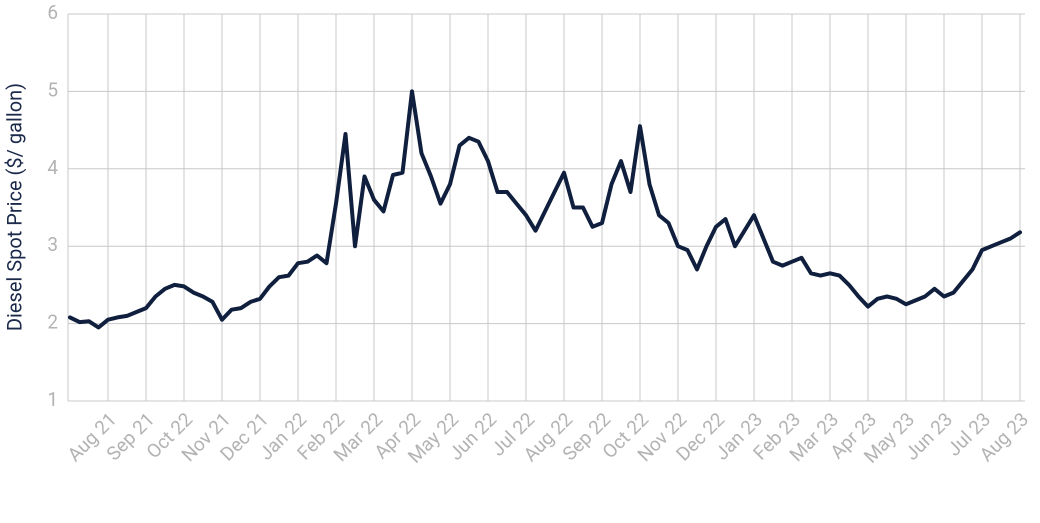 Image resolution: width=1040 pixels, height=523 pixels. I want to click on y-tick-label: 5, so click(52, 89).